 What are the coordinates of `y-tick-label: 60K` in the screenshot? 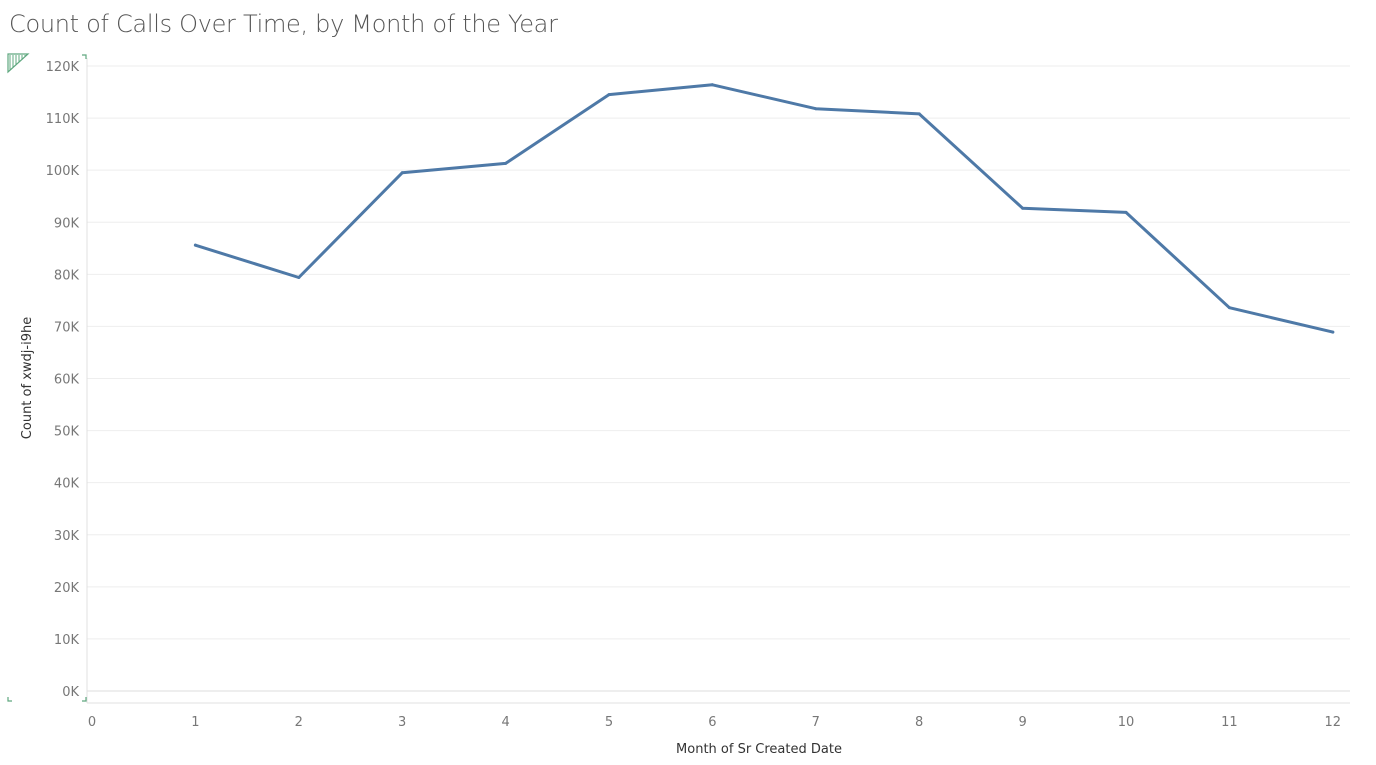 It's located at (67, 380).